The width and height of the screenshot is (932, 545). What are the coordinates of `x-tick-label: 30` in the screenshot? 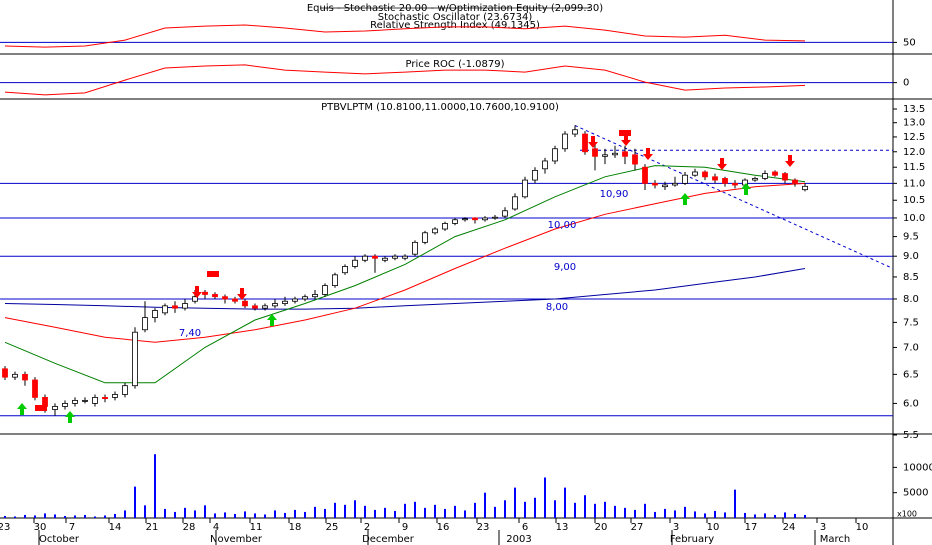 It's located at (40, 527).